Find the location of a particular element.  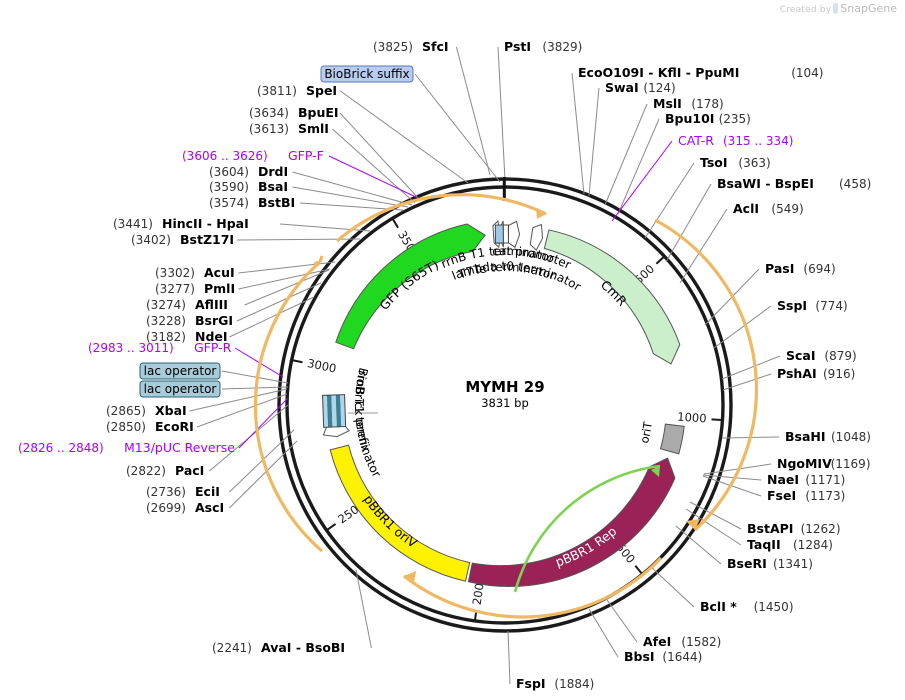

restriction-site-bbsi: (1644) BbsI is located at coordinates (663, 656).